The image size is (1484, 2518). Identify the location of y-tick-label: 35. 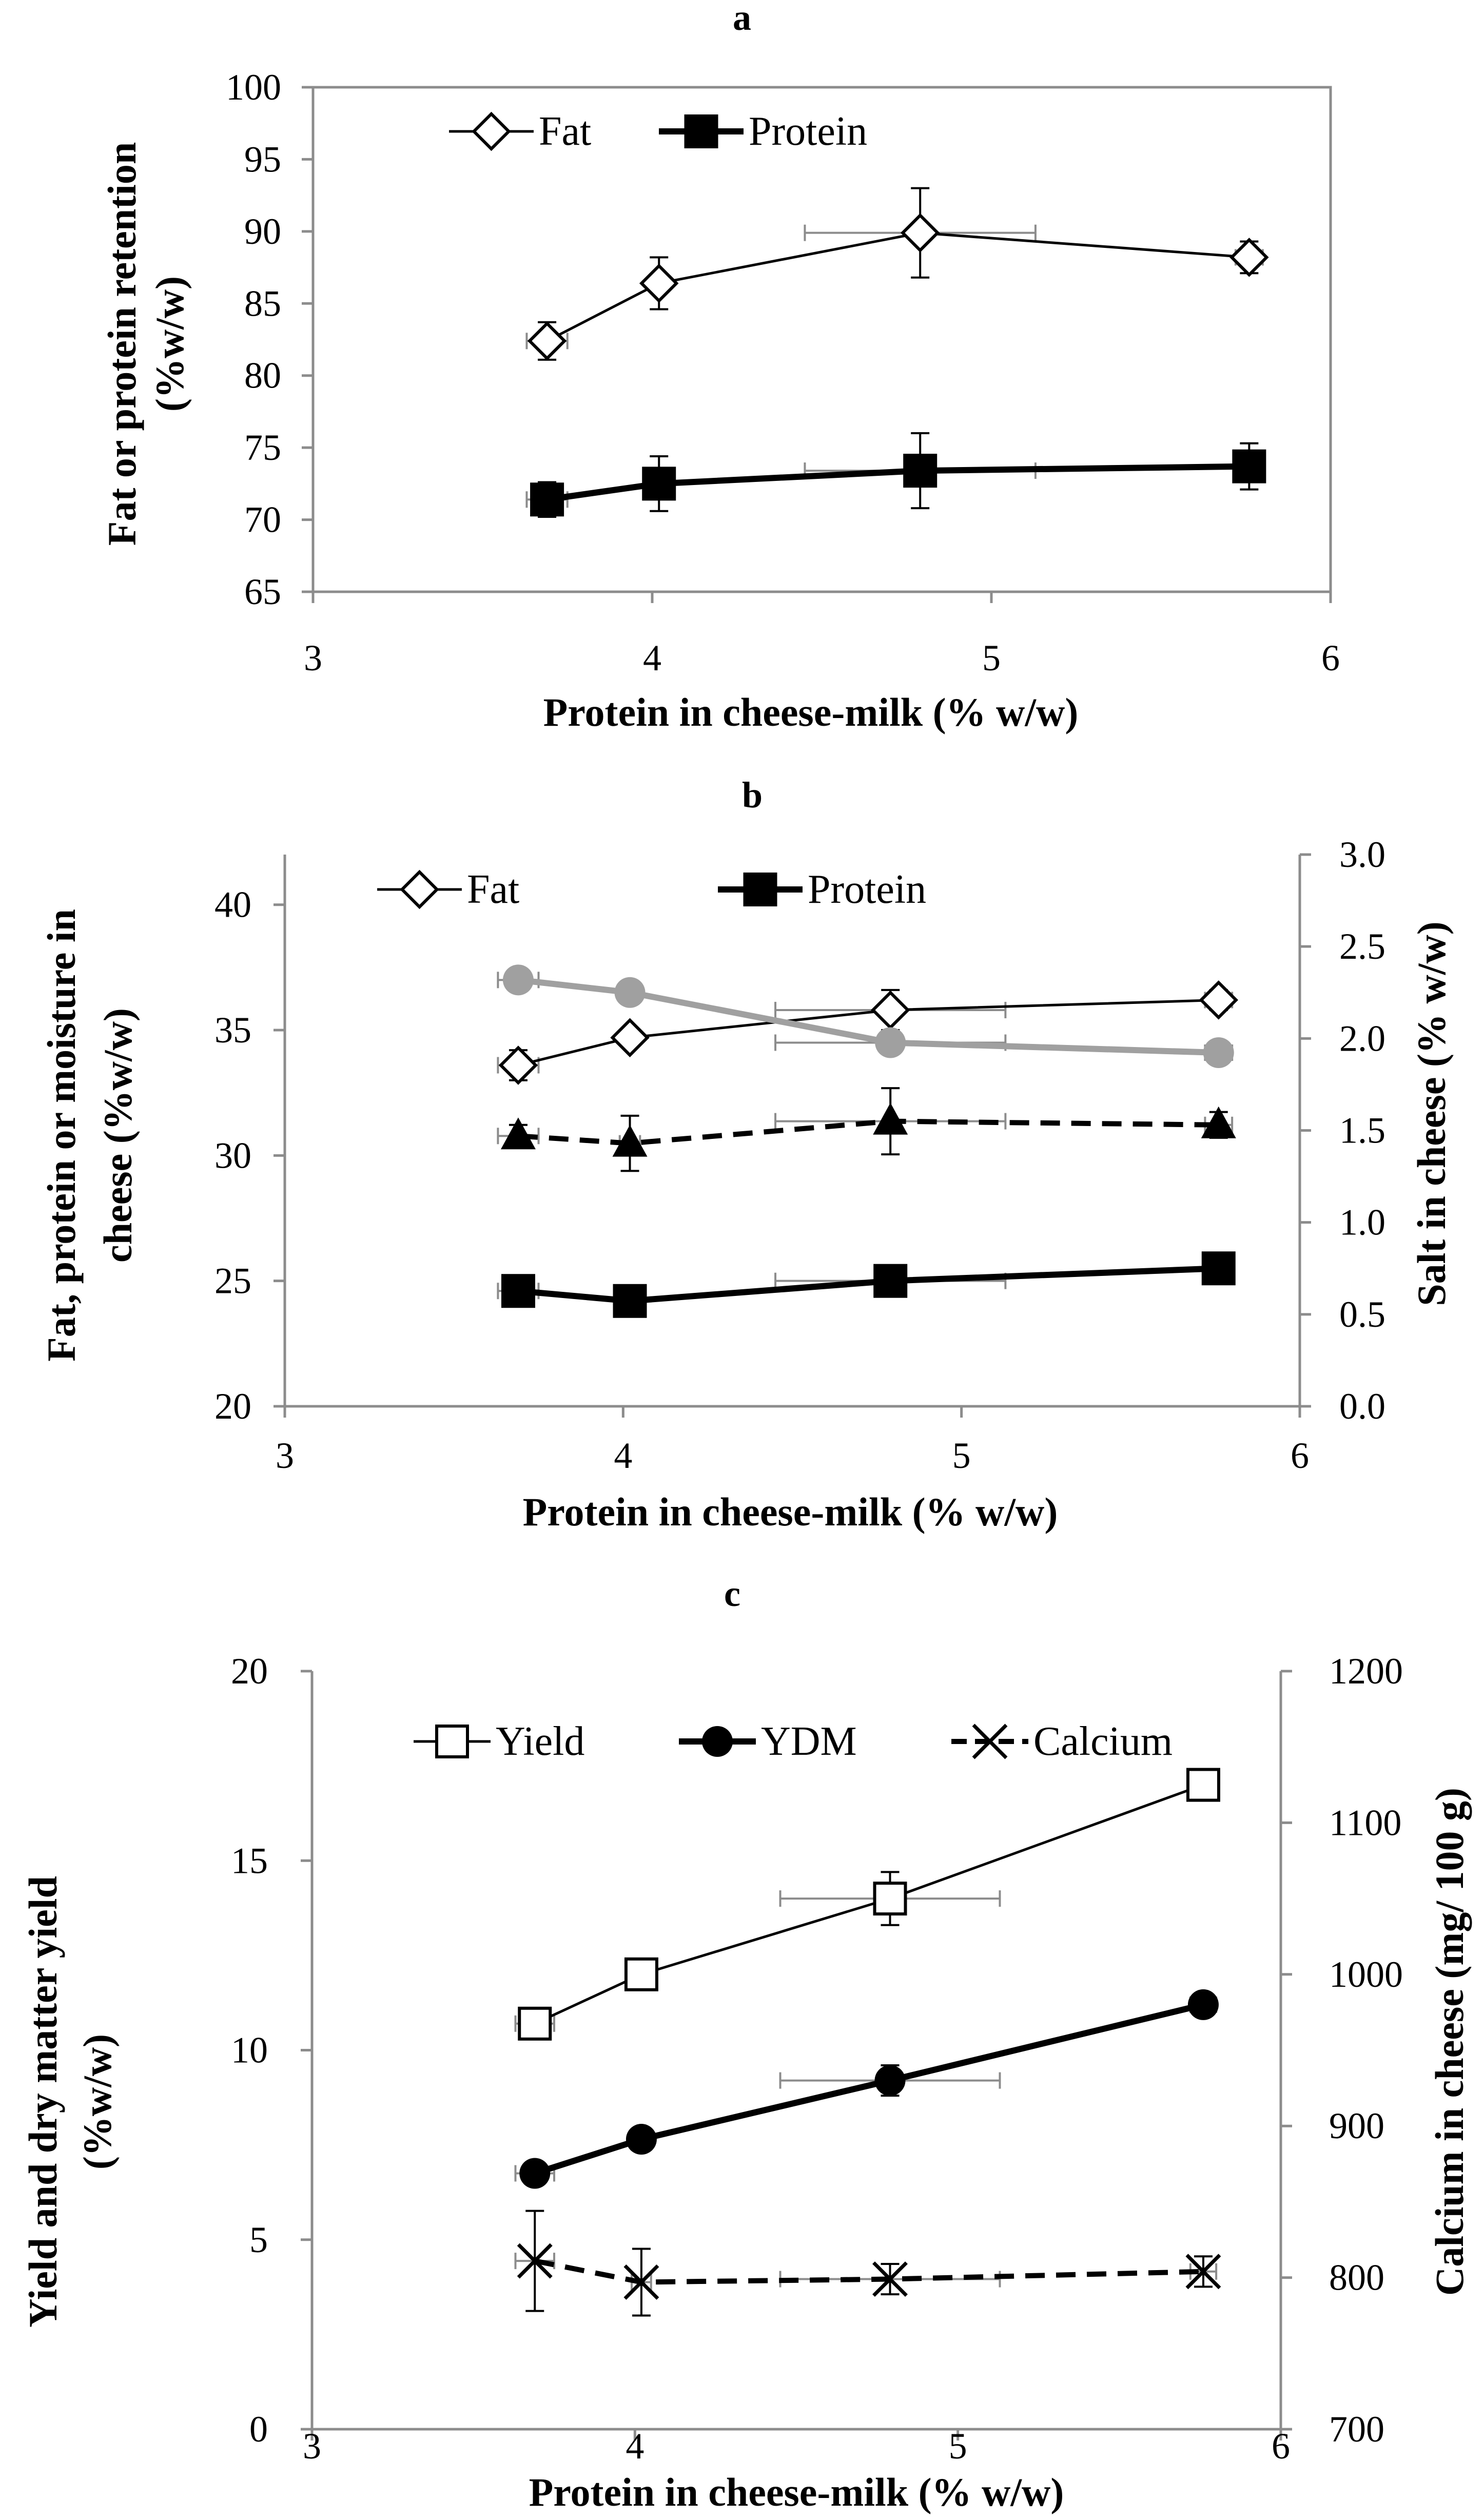
(232, 1030).